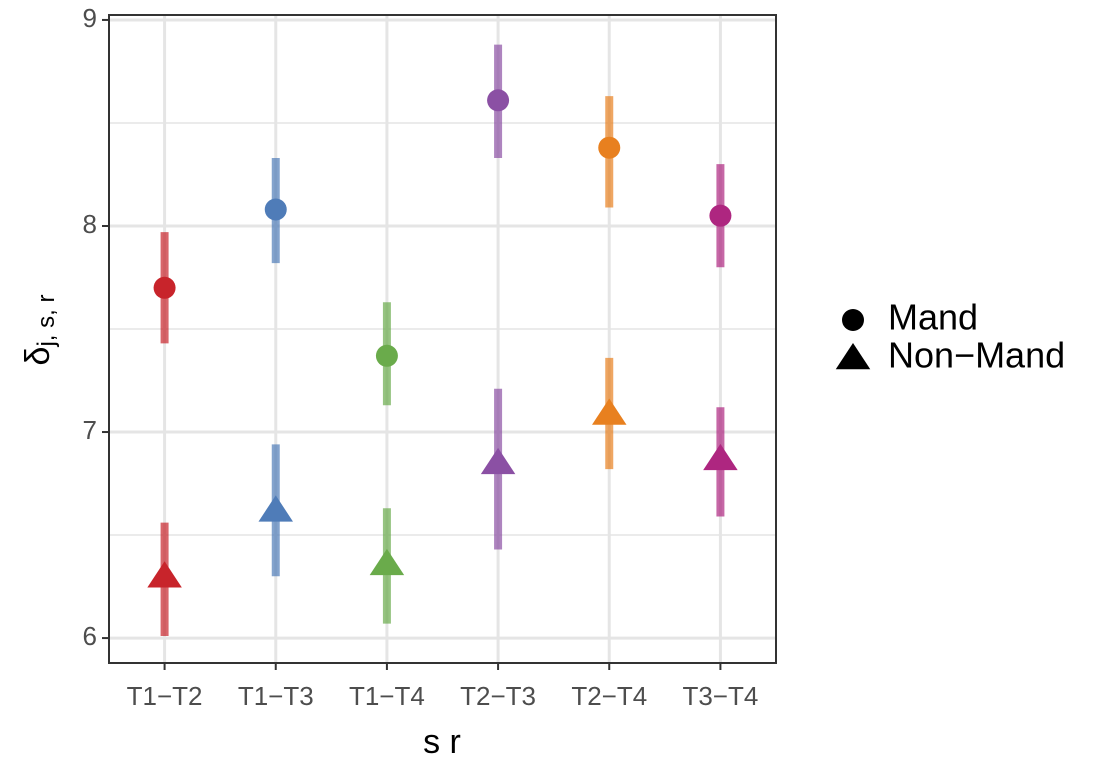 Image resolution: width=1096 pixels, height=771 pixels. What do you see at coordinates (387, 696) in the screenshot?
I see `x-tick-label: T1−T4` at bounding box center [387, 696].